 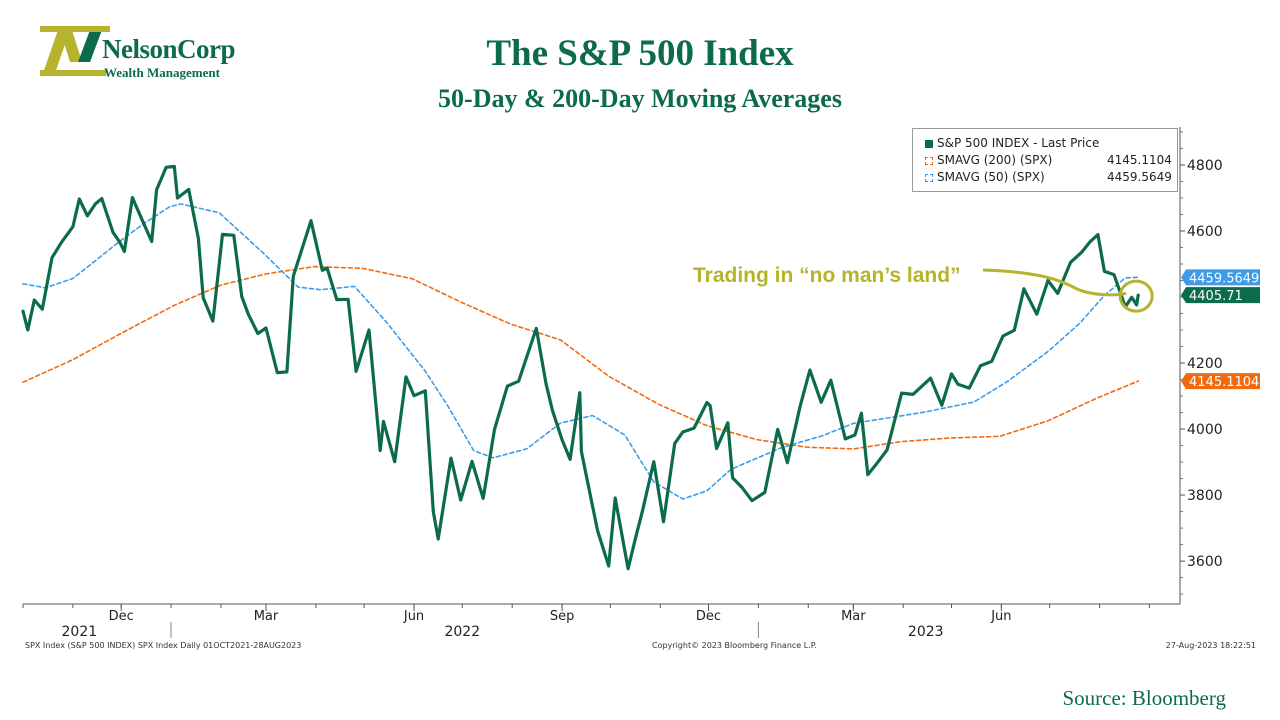 What do you see at coordinates (827, 275) in the screenshot?
I see `annotation-text: Trading in “no man’s land”` at bounding box center [827, 275].